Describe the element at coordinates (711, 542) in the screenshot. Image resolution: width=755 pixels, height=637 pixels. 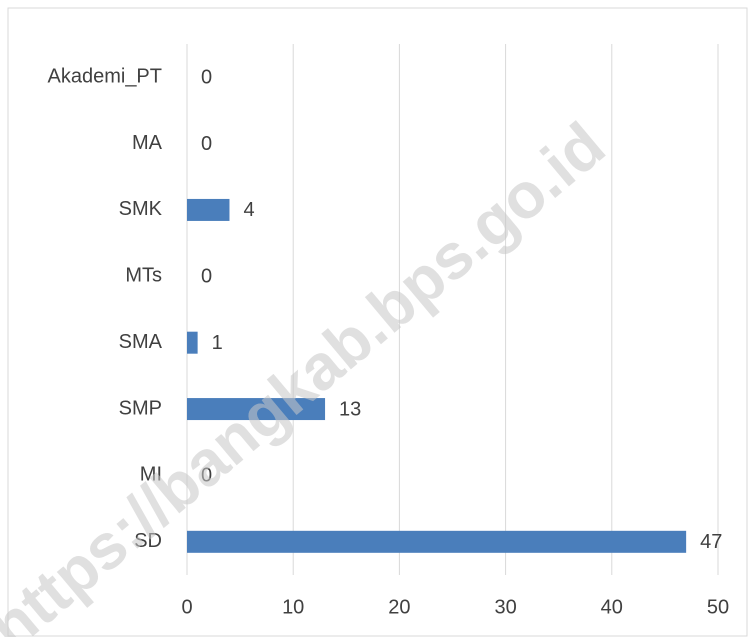
I see `value-label: 47` at that location.